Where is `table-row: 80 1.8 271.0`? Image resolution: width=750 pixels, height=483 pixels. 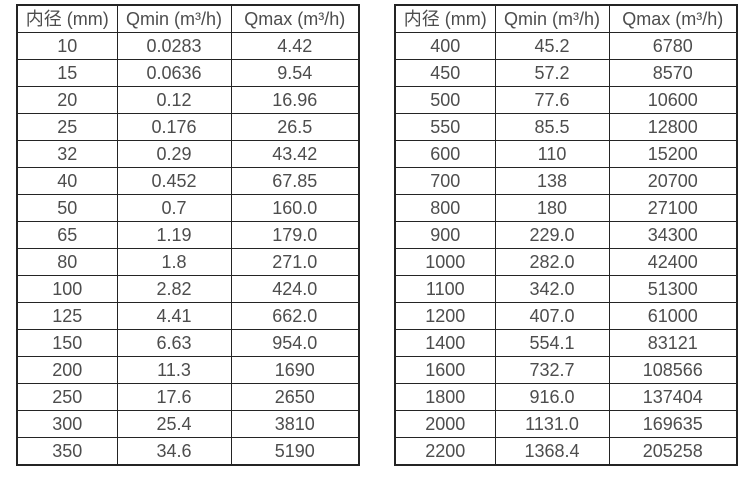
table-row: 80 1.8 271.0 is located at coordinates (188, 262).